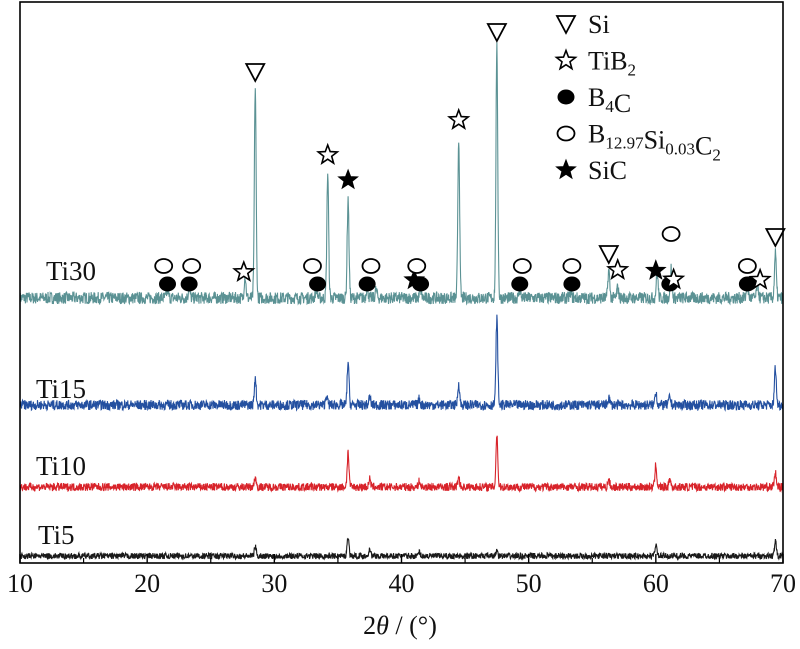 The height and width of the screenshot is (649, 800). I want to click on legend-symbol-circle-open, so click(566, 133).